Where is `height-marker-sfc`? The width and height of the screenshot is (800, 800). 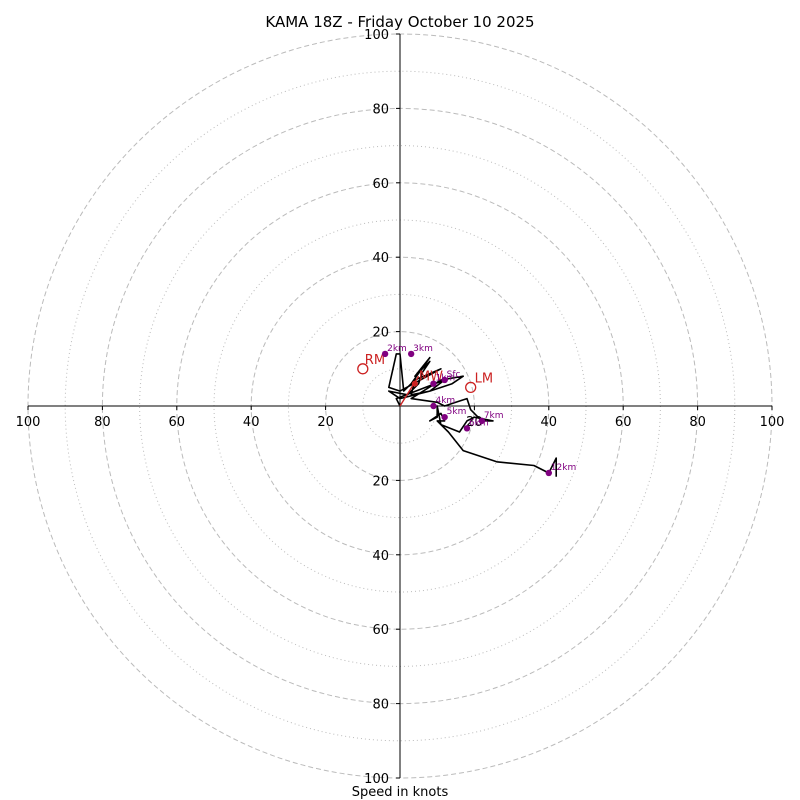
height-marker-sfc is located at coordinates (444, 380).